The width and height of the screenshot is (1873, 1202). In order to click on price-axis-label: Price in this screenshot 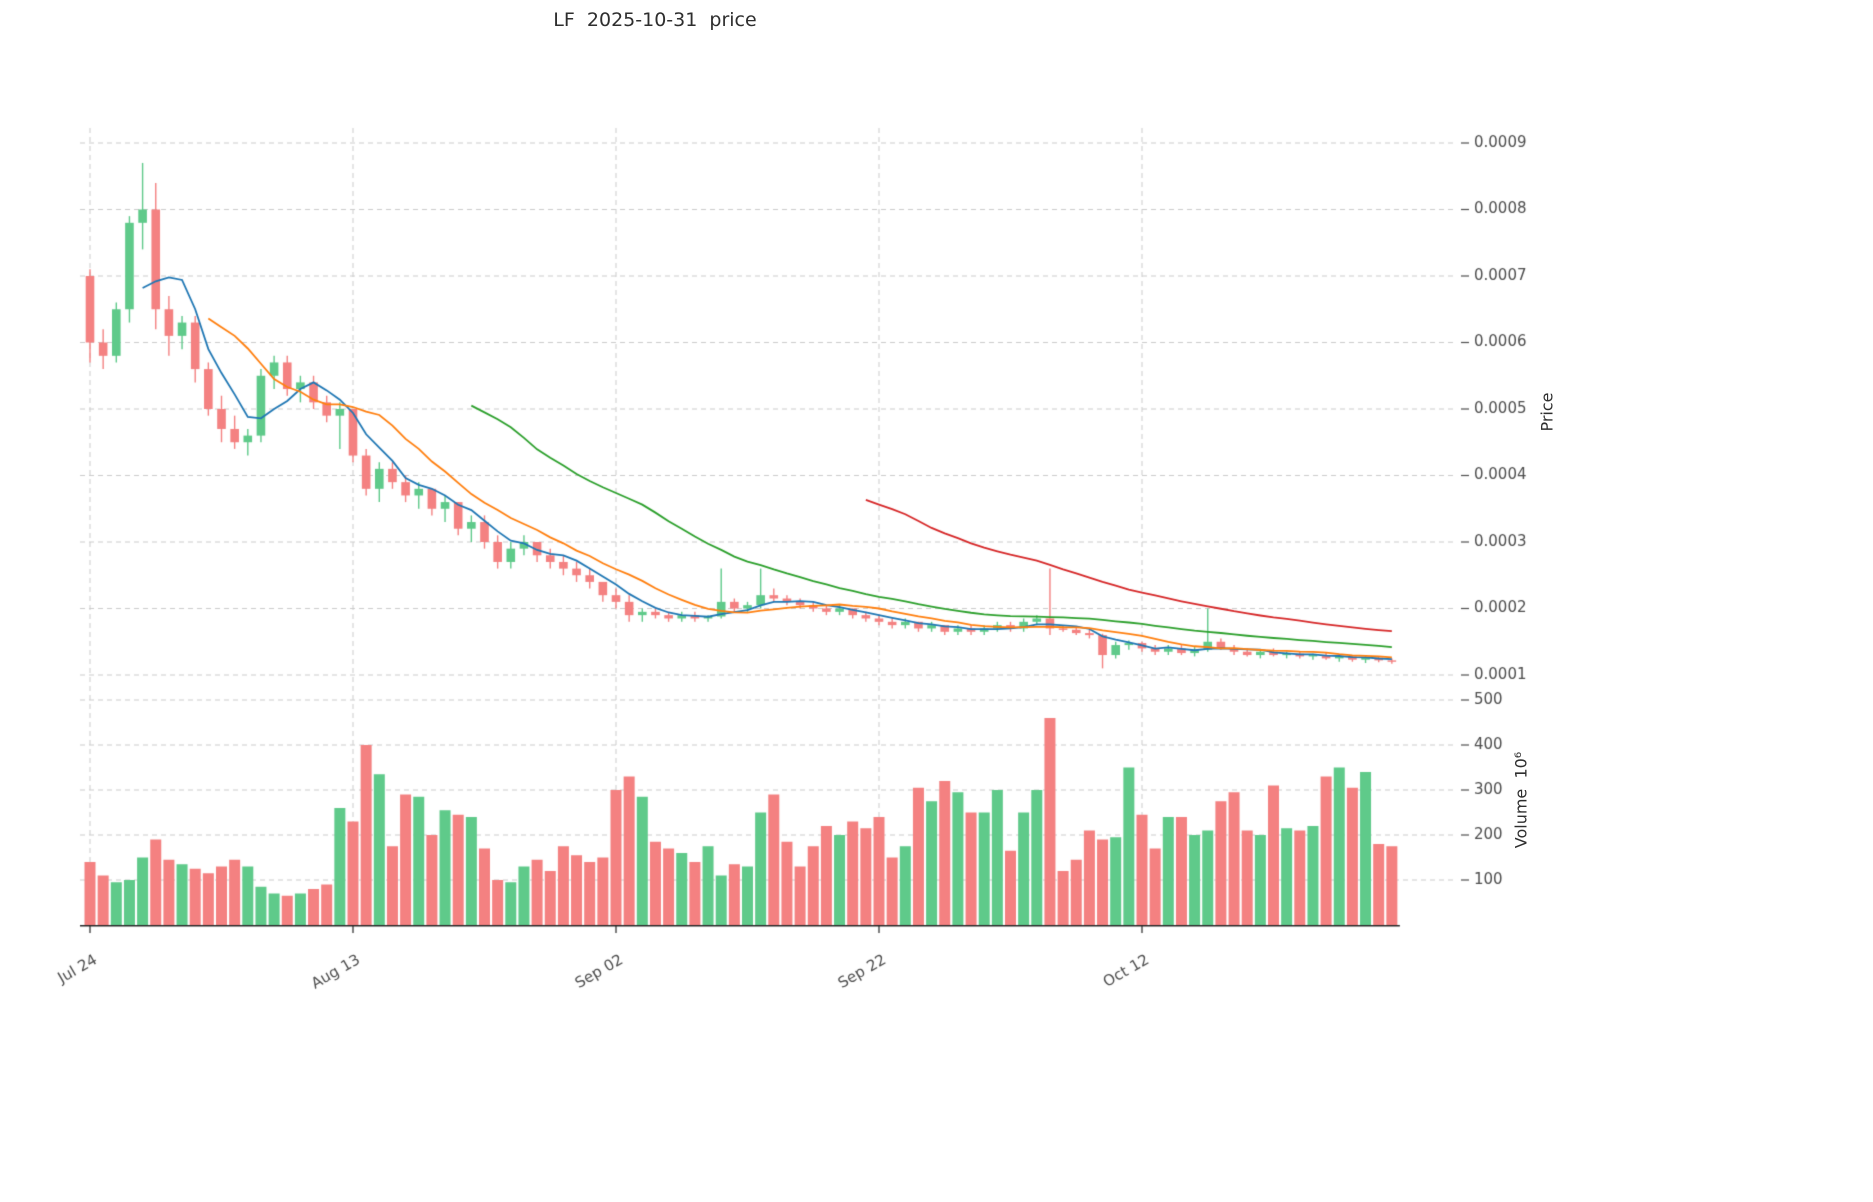, I will do `click(1547, 412)`.